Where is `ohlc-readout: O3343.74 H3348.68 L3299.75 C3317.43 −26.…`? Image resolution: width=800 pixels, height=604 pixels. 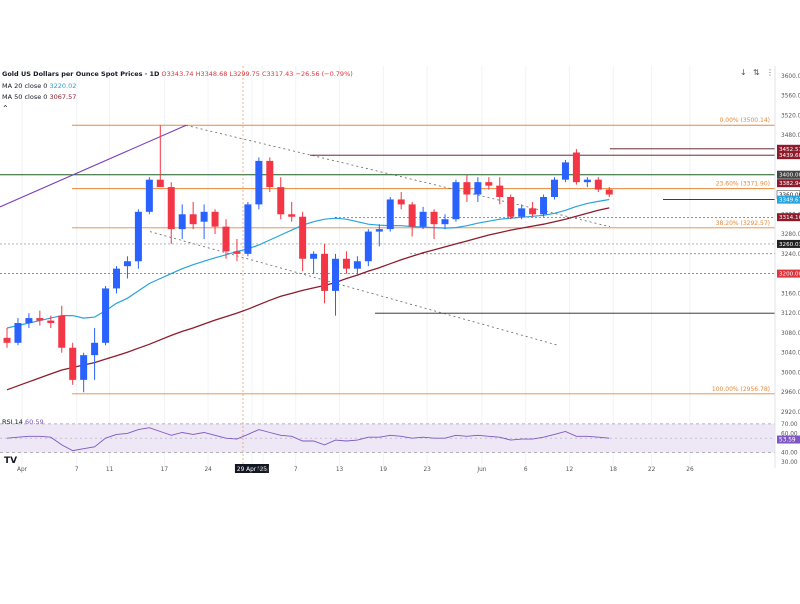 ohlc-readout: O3343.74 H3348.68 L3299.75 C3317.43 −26.… is located at coordinates (257, 74).